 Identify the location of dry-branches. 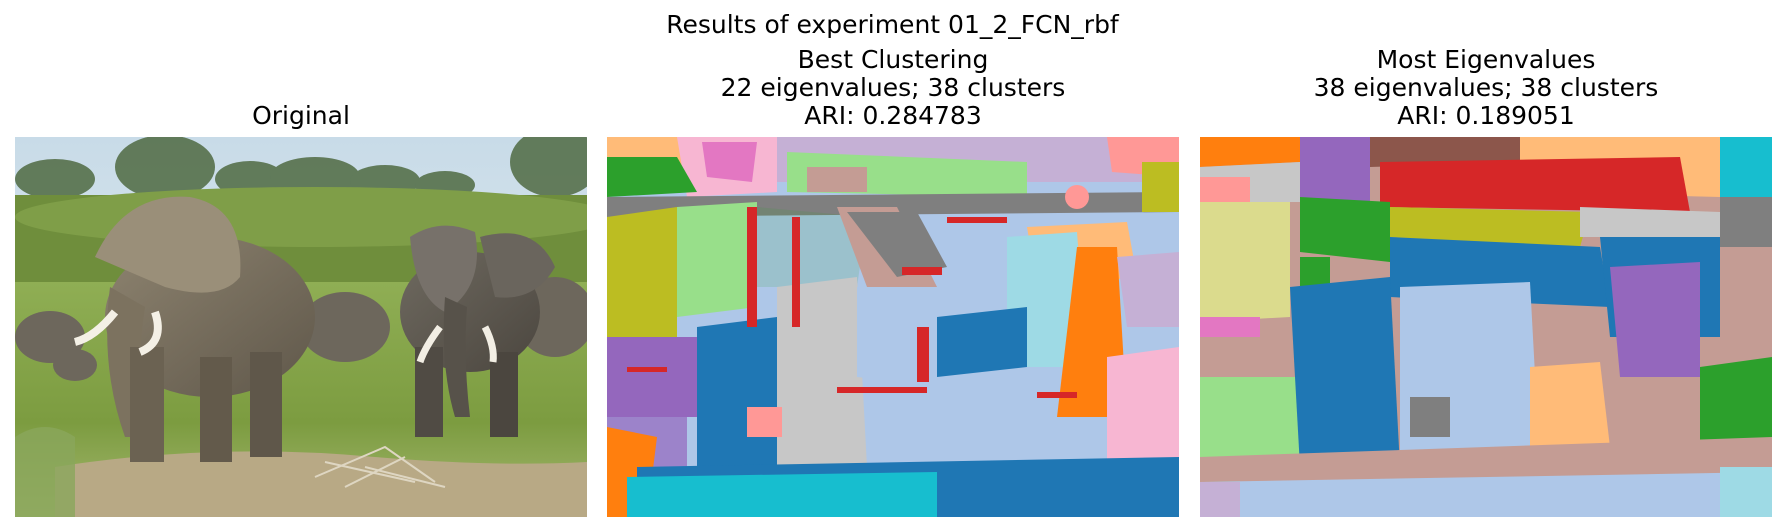
(380, 466).